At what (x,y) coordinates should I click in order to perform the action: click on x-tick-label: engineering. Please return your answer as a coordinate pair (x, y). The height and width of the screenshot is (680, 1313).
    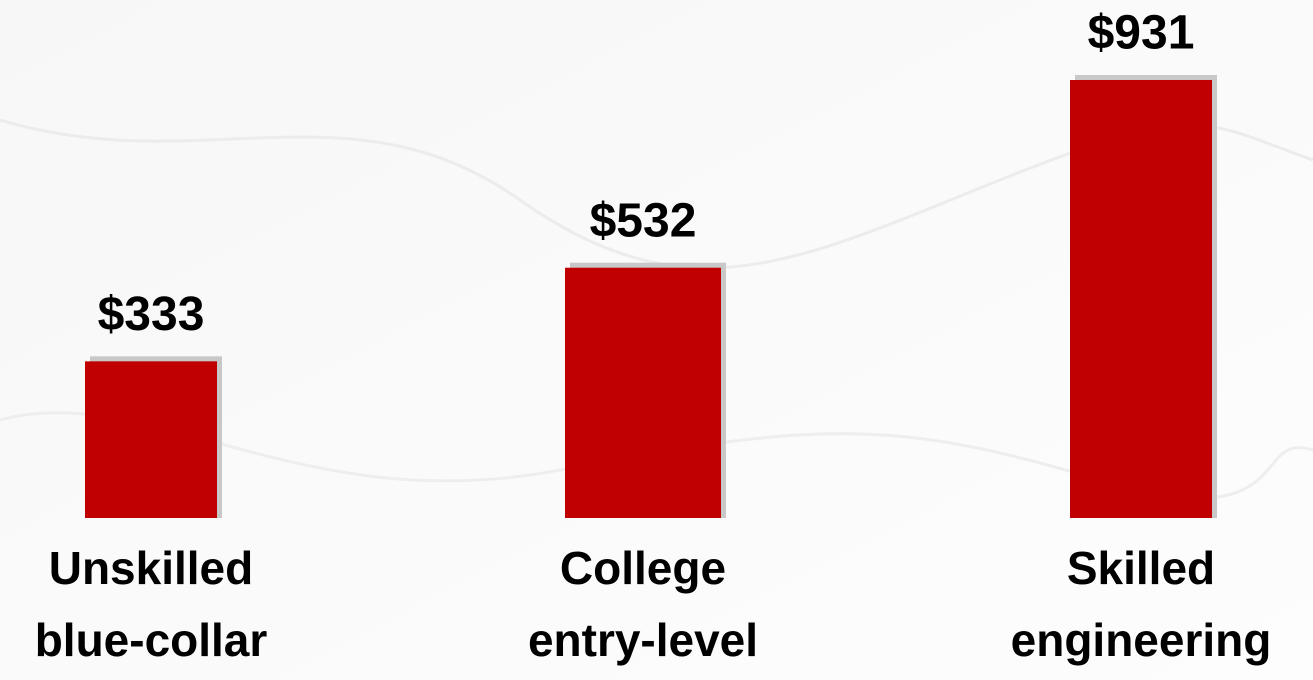
    Looking at the image, I should click on (1141, 640).